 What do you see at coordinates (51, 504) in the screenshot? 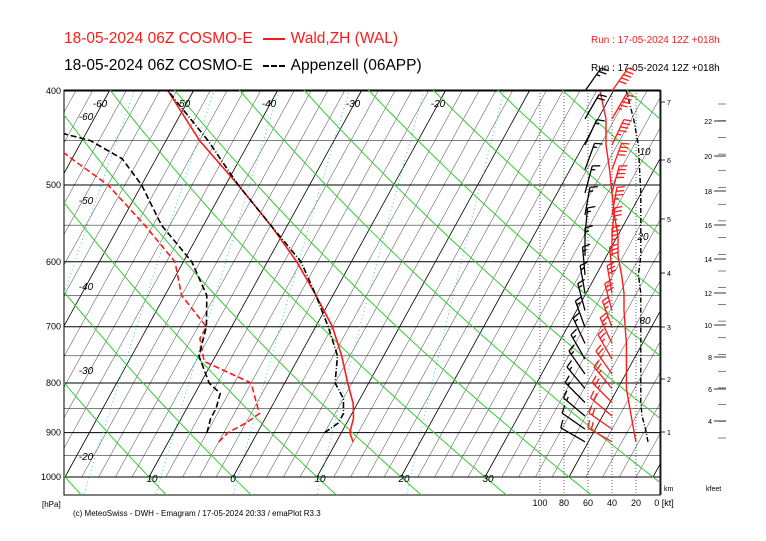
I see `y-axis-unit-label: [hPa]` at bounding box center [51, 504].